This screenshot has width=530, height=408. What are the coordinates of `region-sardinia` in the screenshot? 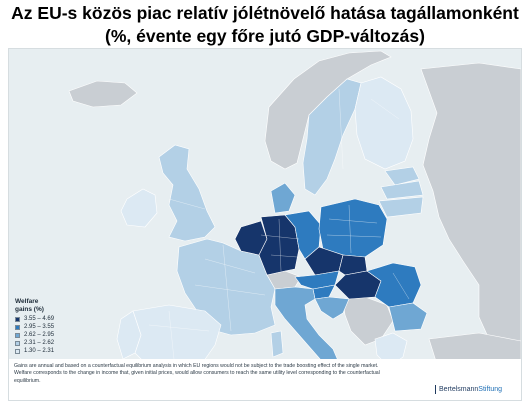 It's located at (277, 344).